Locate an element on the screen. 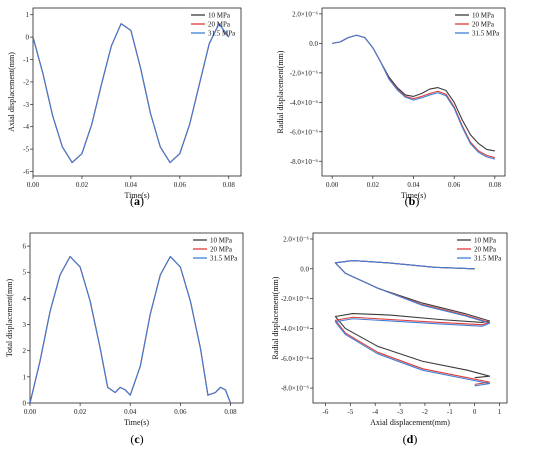 This screenshot has width=550, height=451. y-tick-label: -3 is located at coordinates (26, 105).